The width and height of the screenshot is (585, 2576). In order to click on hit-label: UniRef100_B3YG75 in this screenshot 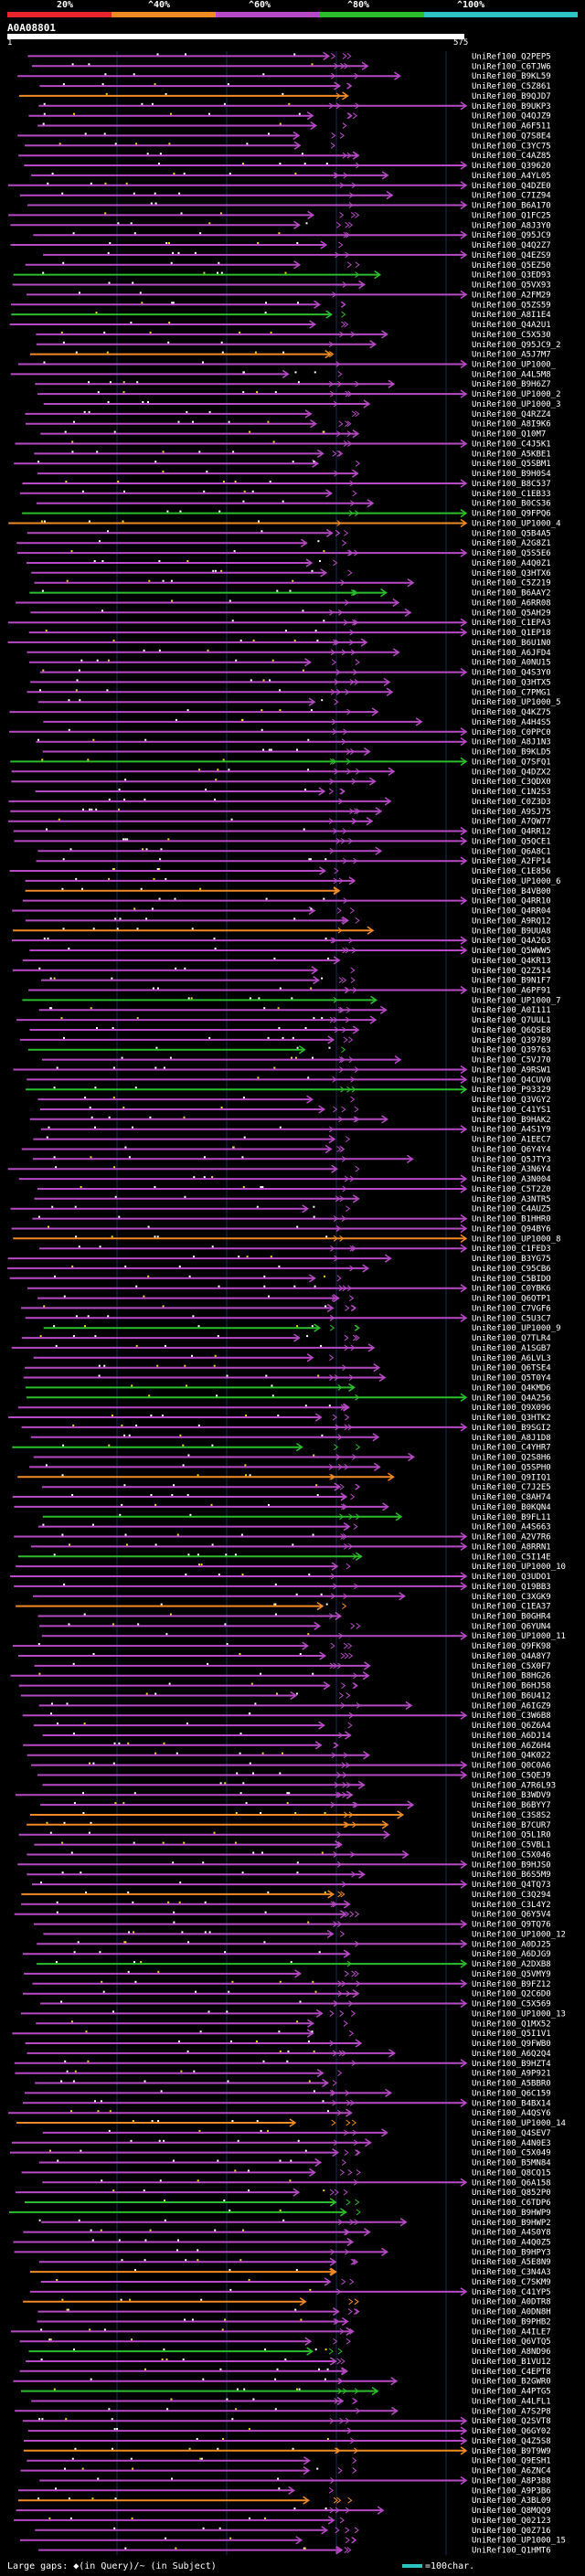, I will do `click(512, 1259)`.